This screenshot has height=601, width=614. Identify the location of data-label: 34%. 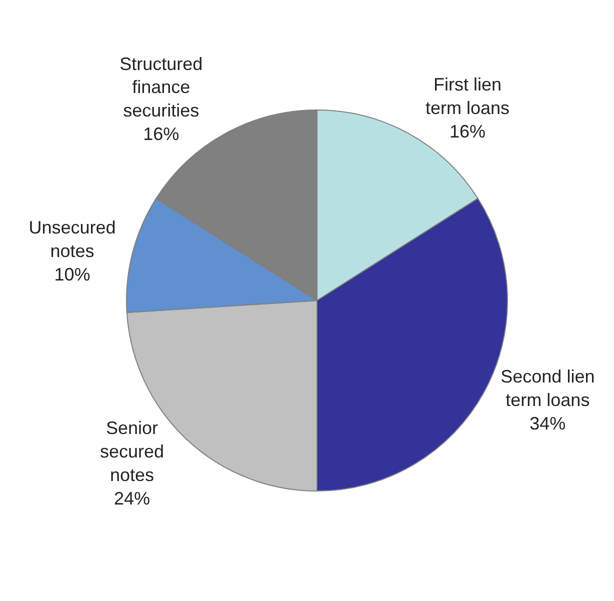
(548, 423).